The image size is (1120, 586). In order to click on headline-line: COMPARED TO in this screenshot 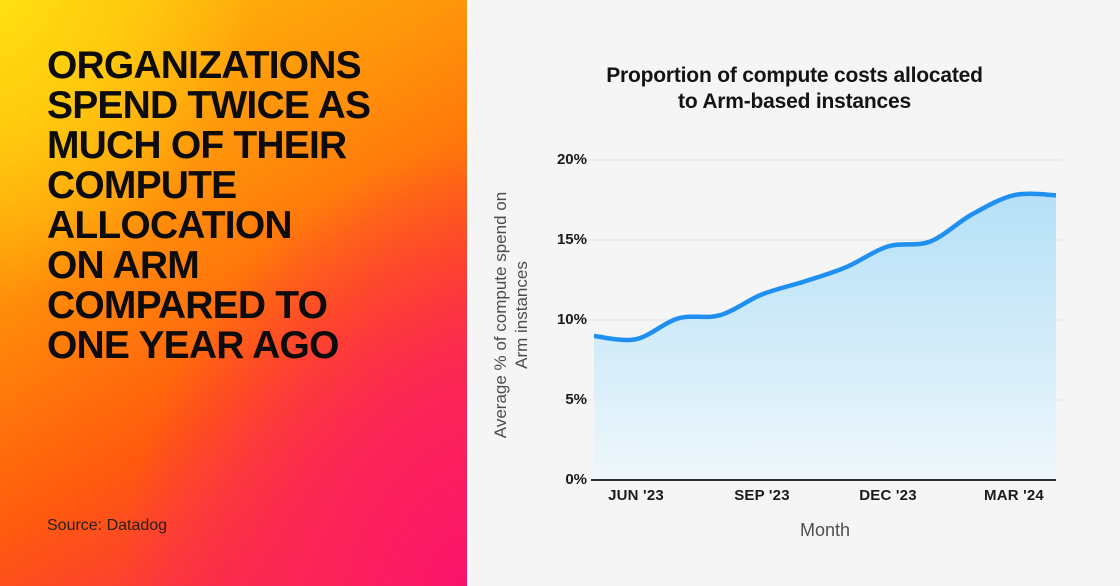, I will do `click(187, 305)`.